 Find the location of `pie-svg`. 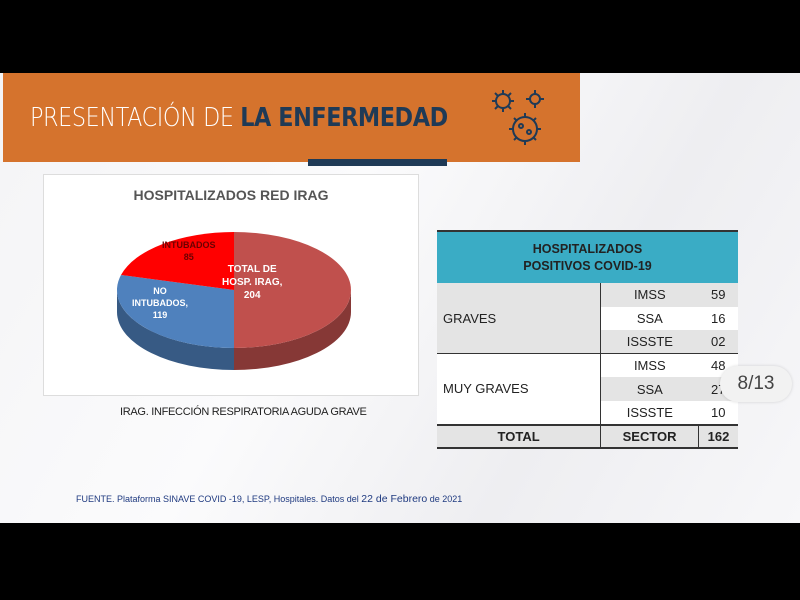

pie-svg is located at coordinates (233, 301).